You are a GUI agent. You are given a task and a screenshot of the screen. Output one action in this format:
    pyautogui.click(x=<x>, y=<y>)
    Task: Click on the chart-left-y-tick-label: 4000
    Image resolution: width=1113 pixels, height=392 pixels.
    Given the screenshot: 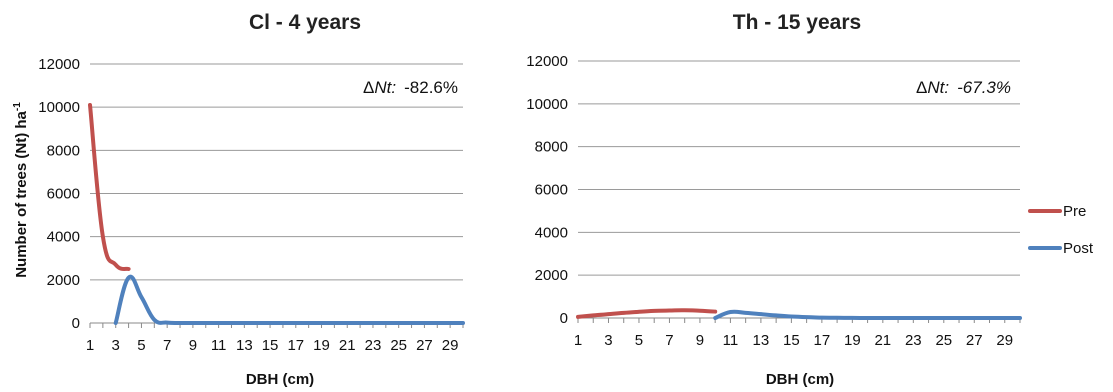 What is the action you would take?
    pyautogui.click(x=63, y=237)
    